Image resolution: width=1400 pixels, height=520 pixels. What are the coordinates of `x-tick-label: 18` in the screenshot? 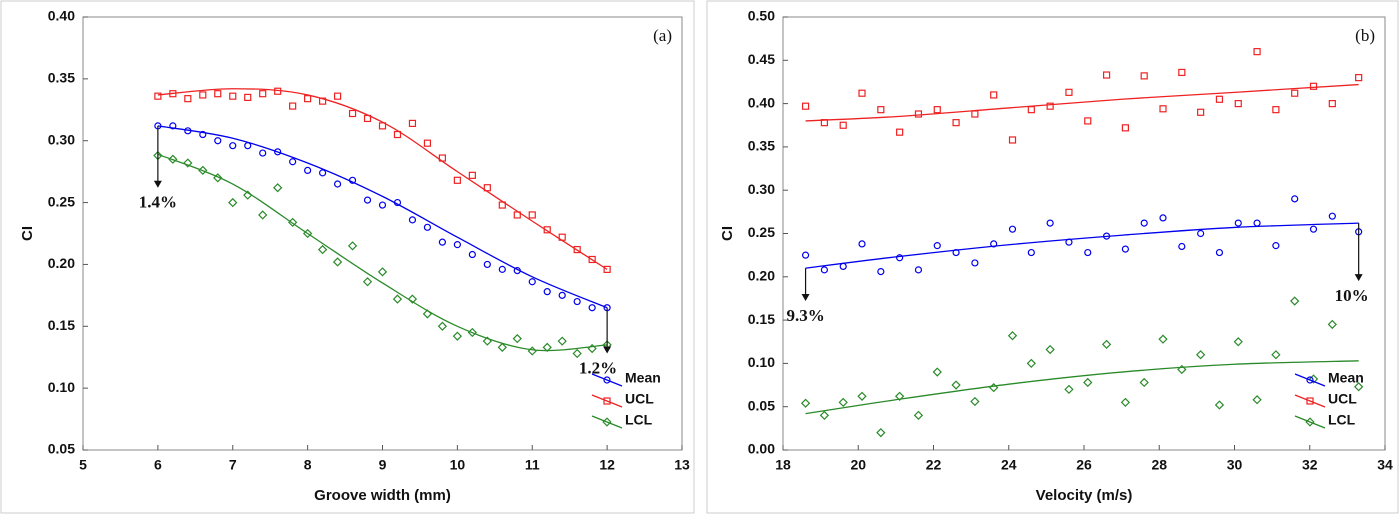 It's located at (783, 465).